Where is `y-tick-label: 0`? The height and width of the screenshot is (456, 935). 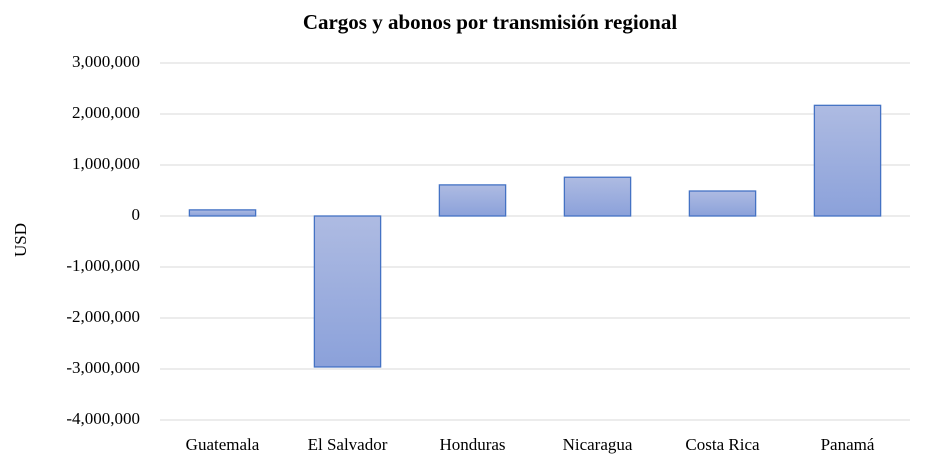
y-tick-label: 0 is located at coordinates (136, 214).